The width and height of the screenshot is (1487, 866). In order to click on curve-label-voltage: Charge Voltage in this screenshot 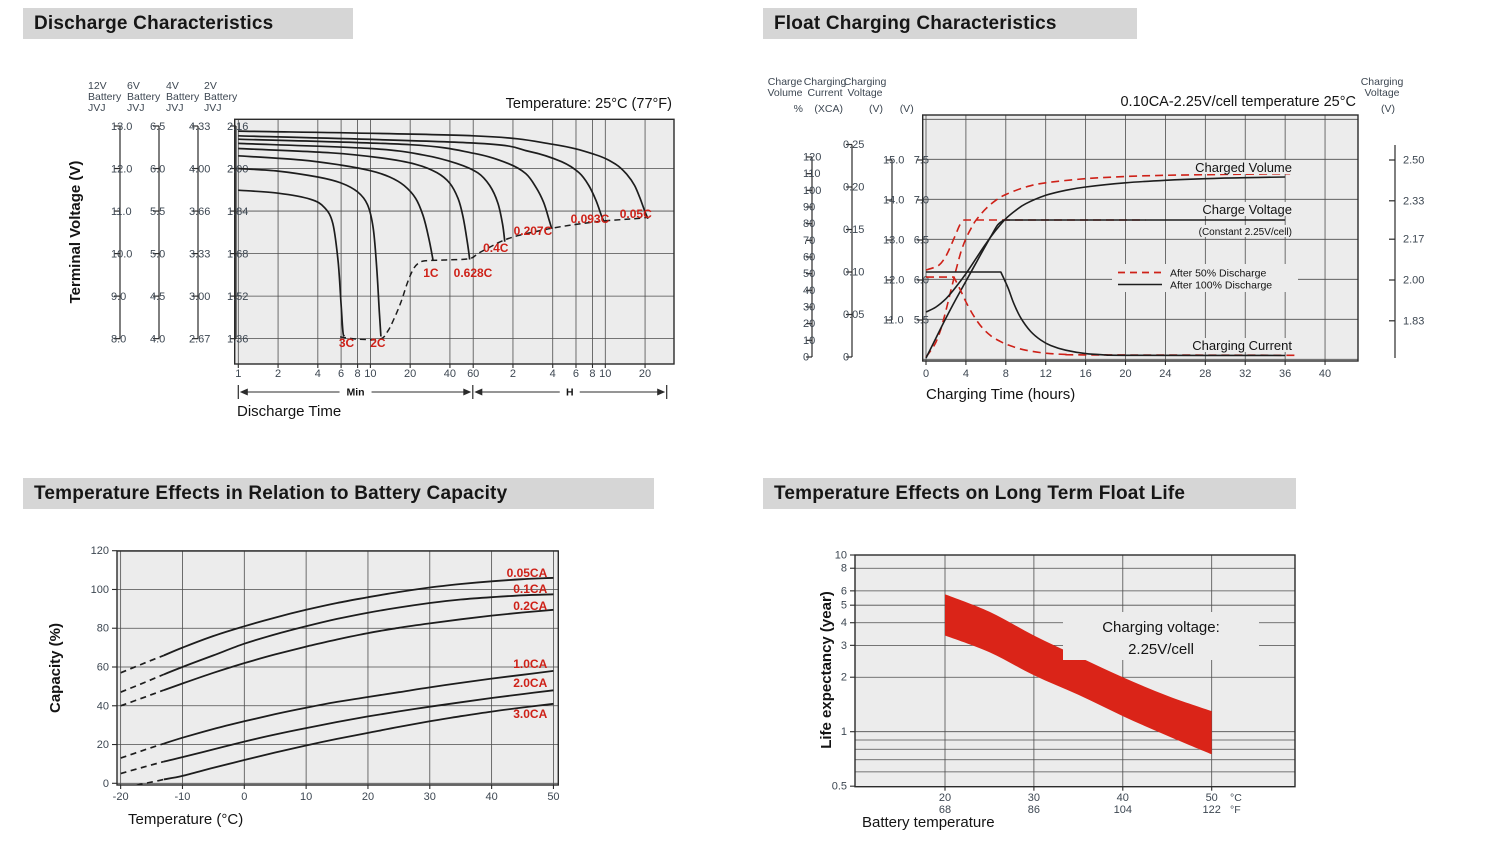, I will do `click(1247, 209)`.